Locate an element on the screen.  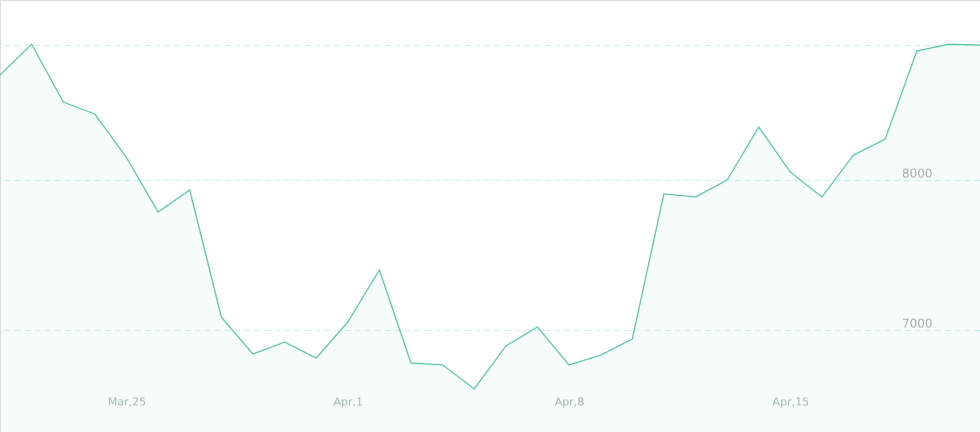
x-tick-label: Apr,15 is located at coordinates (791, 402).